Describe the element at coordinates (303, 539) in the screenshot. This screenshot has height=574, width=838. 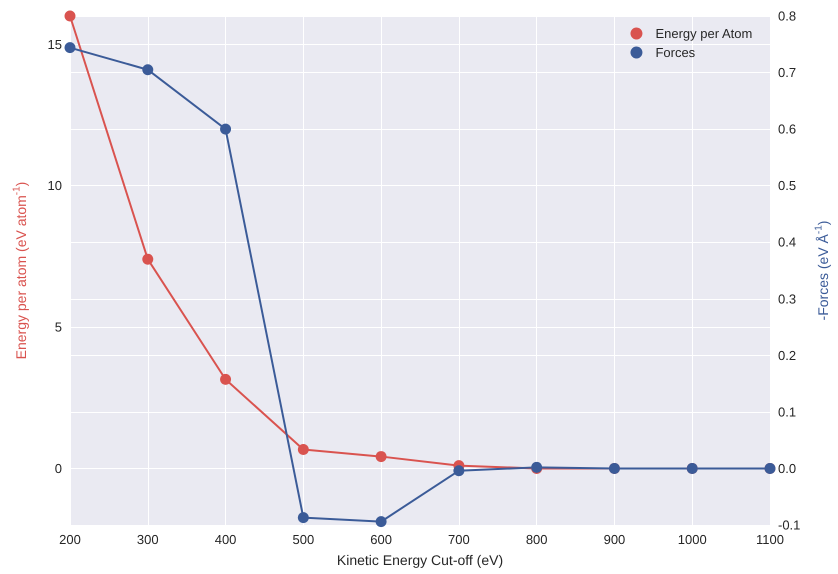
I see `x-tick-label: 500` at that location.